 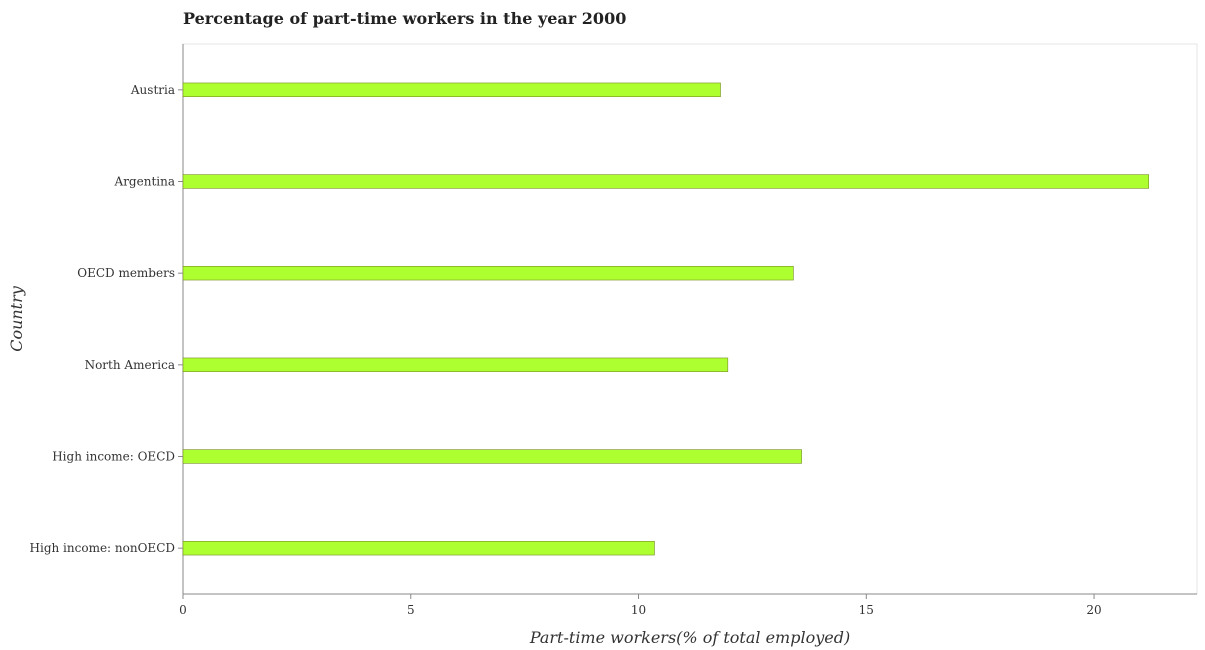 What do you see at coordinates (638, 610) in the screenshot?
I see `x-tick-label: 10` at bounding box center [638, 610].